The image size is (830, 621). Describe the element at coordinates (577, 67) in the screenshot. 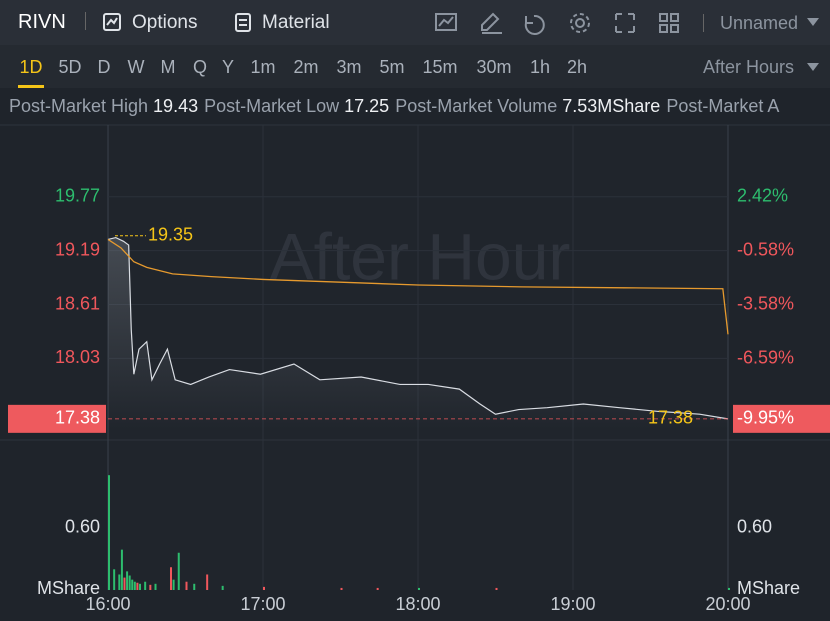

I see `interval-button: 2h` at that location.